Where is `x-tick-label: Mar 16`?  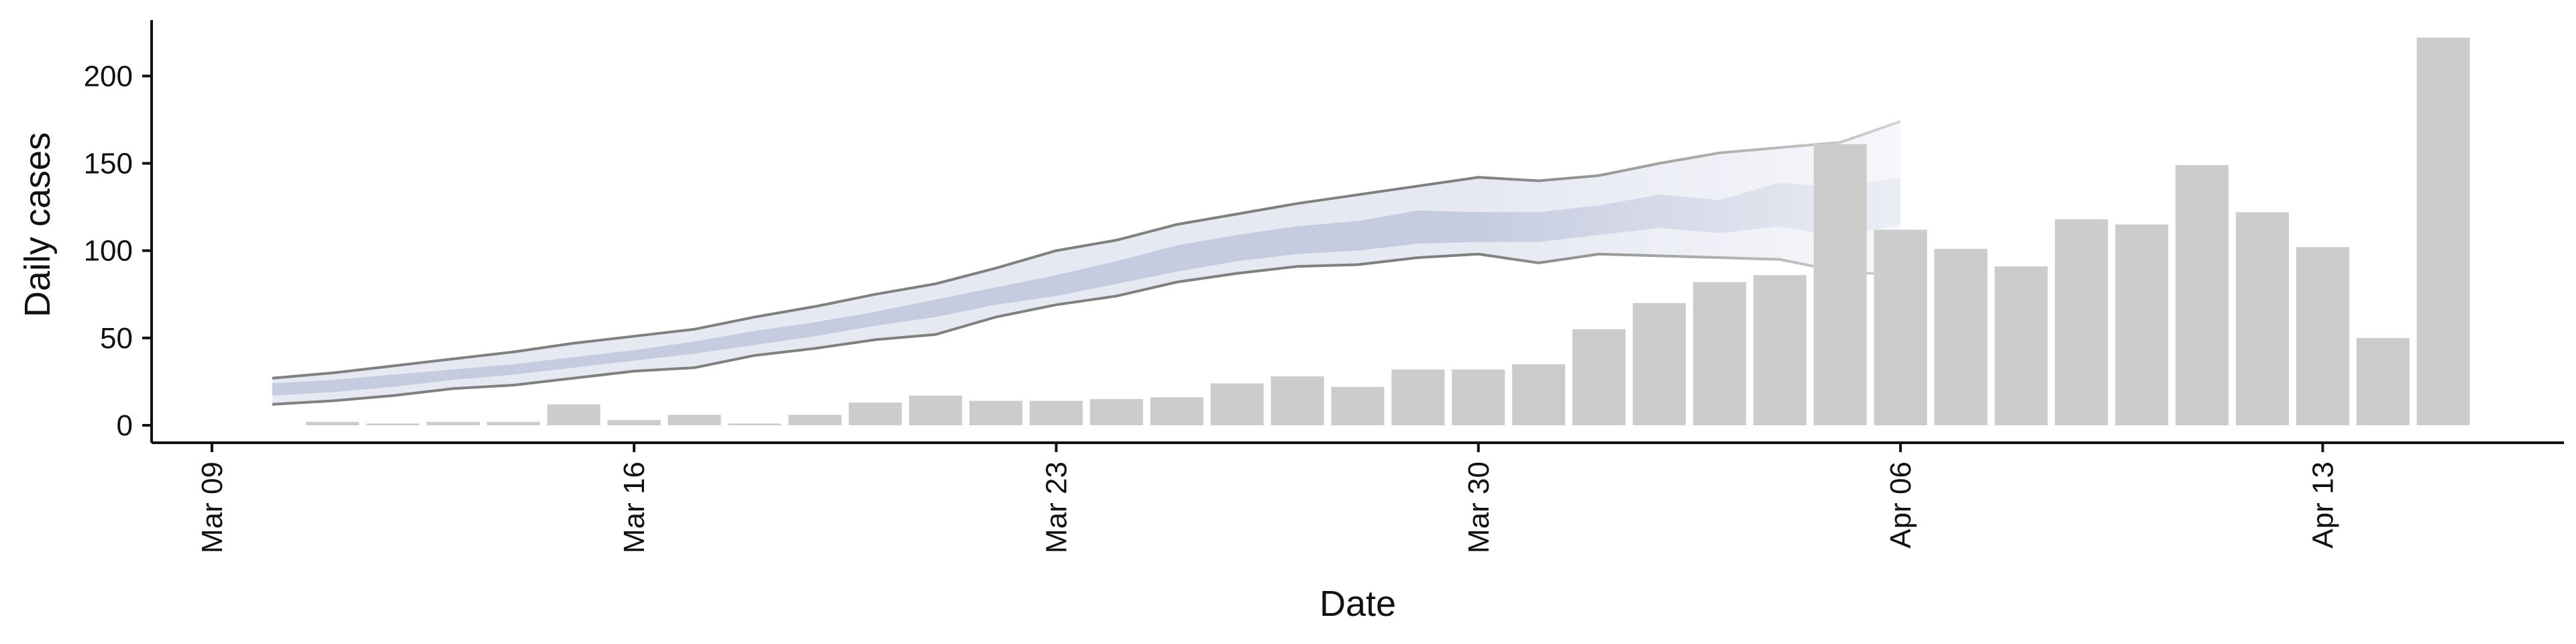 x-tick-label: Mar 16 is located at coordinates (634, 507).